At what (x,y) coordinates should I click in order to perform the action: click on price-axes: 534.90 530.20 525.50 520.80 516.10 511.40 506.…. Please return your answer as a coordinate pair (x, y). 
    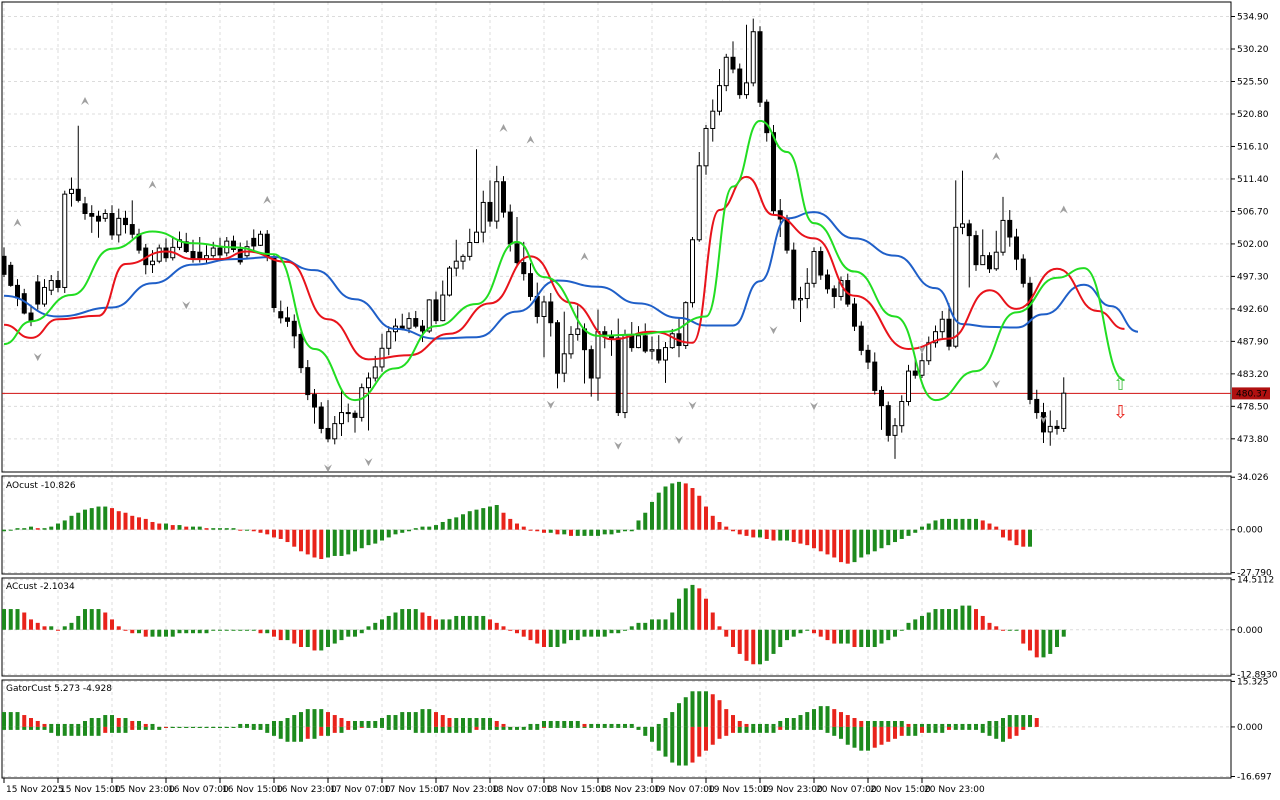
    Looking at the image, I should click on (1254, 398).